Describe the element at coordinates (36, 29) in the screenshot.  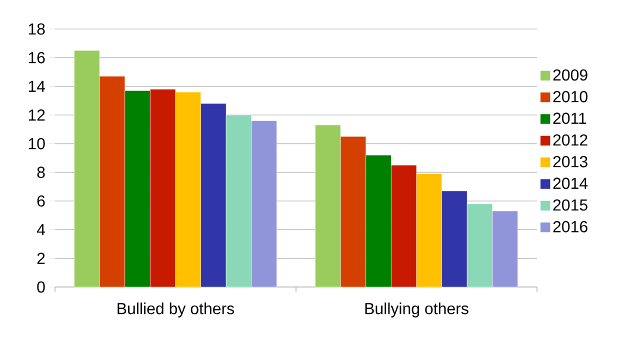
I see `y-tick-label: 18` at that location.